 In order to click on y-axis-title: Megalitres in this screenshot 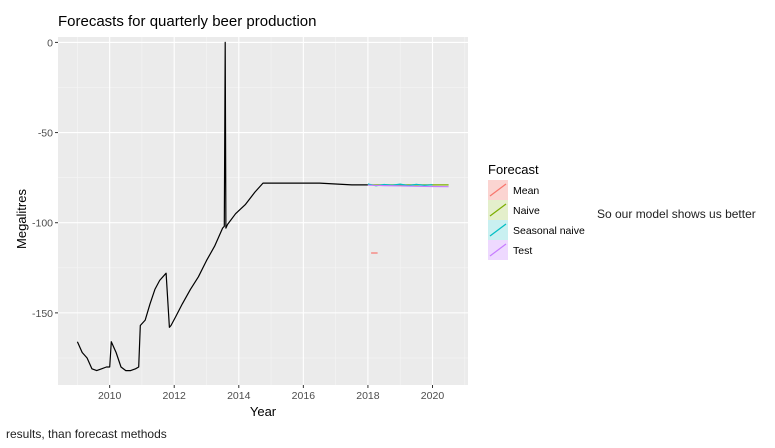, I will do `click(21, 219)`.